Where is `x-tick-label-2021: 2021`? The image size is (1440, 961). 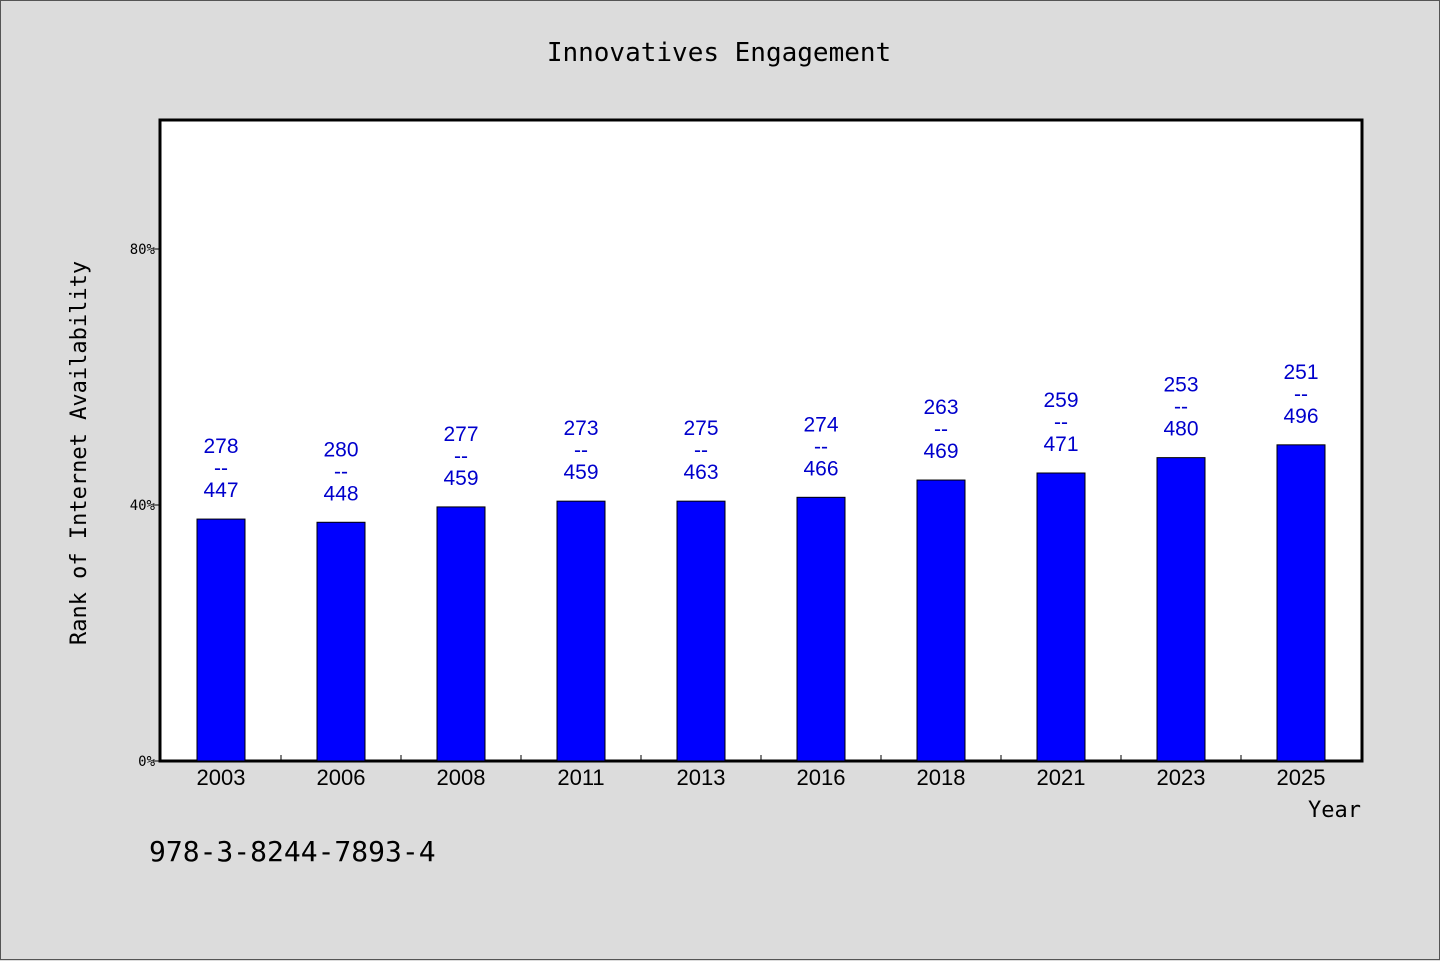
x-tick-label-2021: 2021 is located at coordinates (1061, 777).